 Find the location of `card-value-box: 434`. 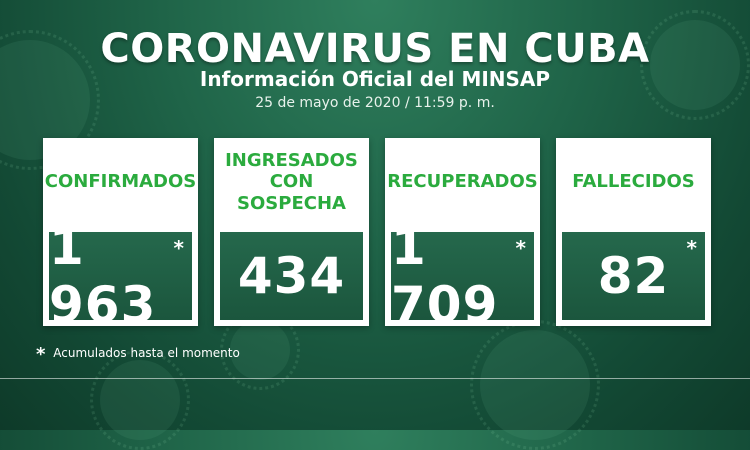

card-value-box: 434 is located at coordinates (291, 276).